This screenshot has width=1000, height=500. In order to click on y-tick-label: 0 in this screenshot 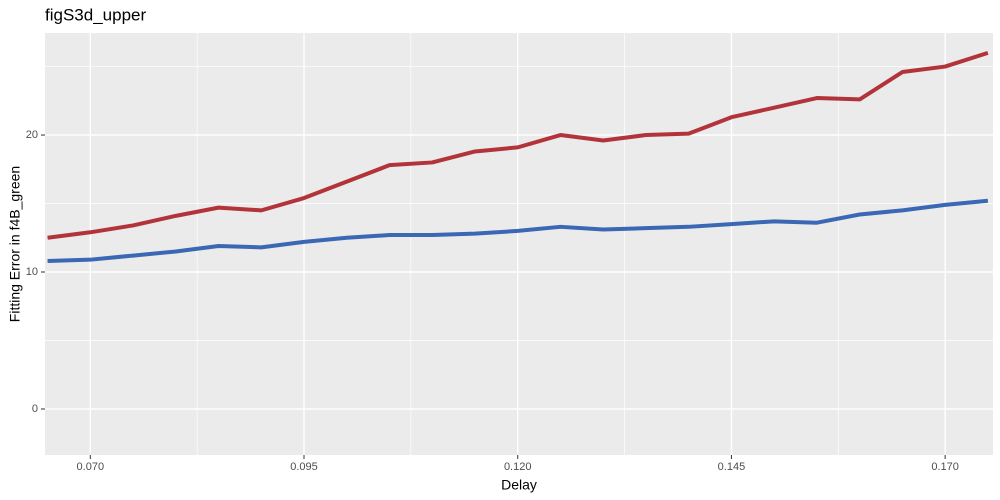, I will do `click(35, 409)`.